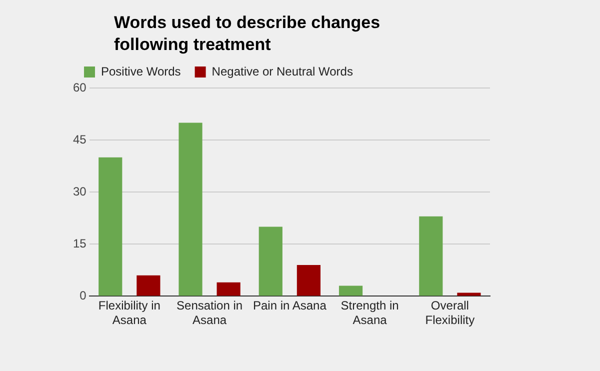 This screenshot has width=600, height=371. I want to click on legend-label: Positive Words, so click(141, 71).